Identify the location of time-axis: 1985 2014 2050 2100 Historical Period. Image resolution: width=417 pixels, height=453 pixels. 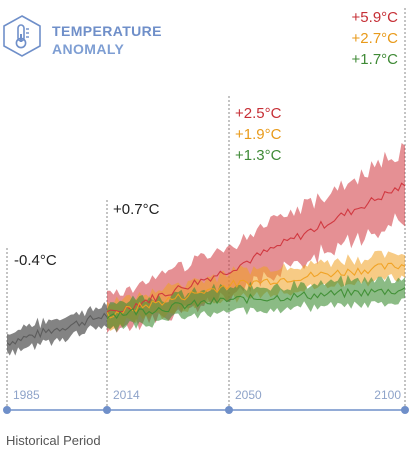
(206, 418).